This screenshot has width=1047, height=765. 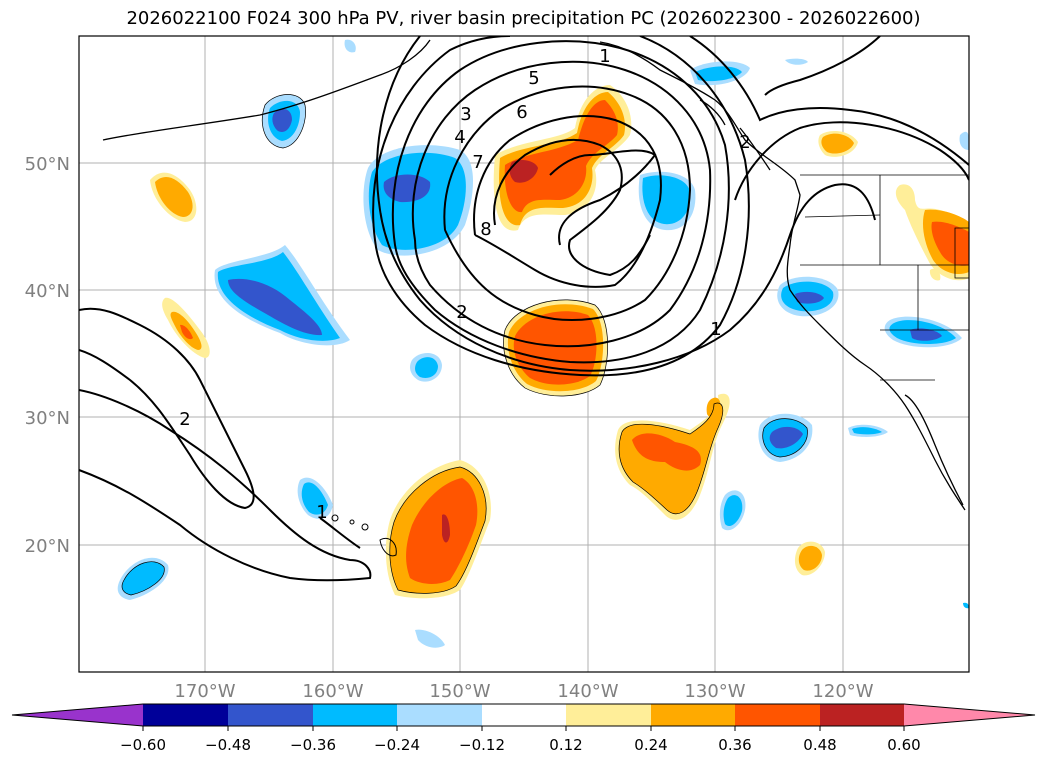 What do you see at coordinates (77, 715) in the screenshot?
I see `colorbar-extend-low` at bounding box center [77, 715].